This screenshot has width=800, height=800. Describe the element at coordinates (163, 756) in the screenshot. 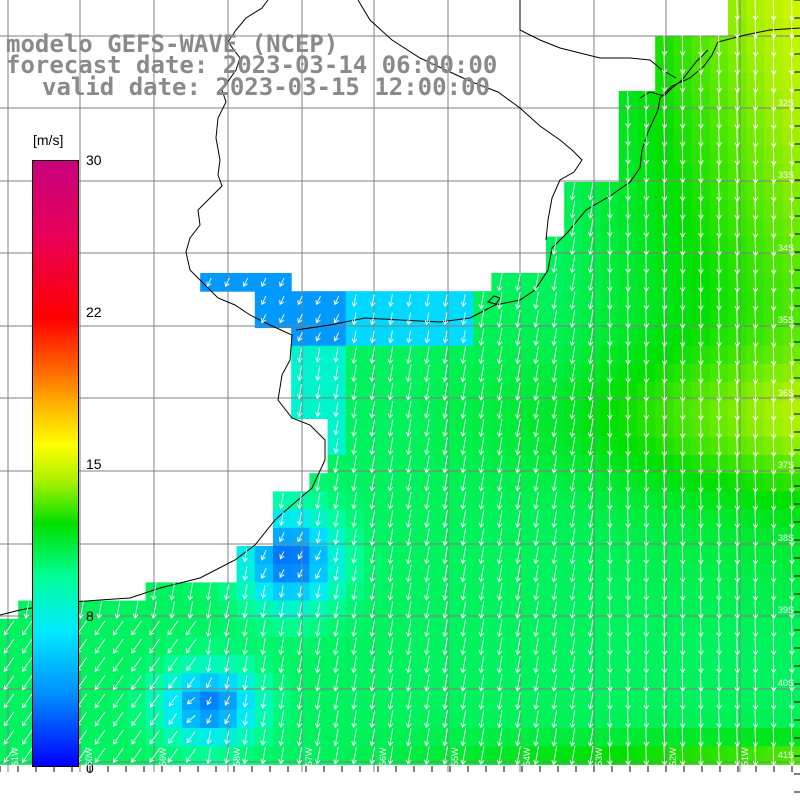

I see `lon-label: 59W` at that location.